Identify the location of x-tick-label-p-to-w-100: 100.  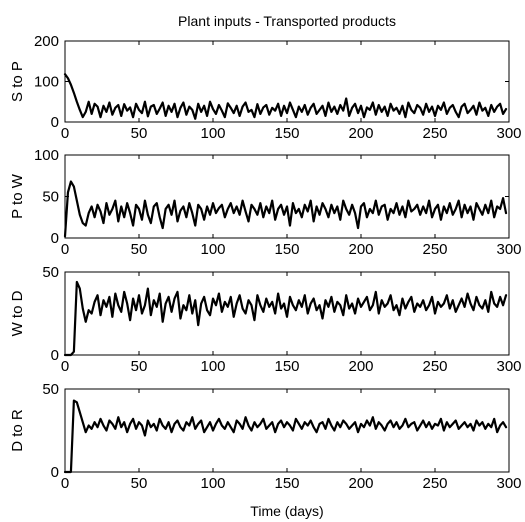
(212, 249).